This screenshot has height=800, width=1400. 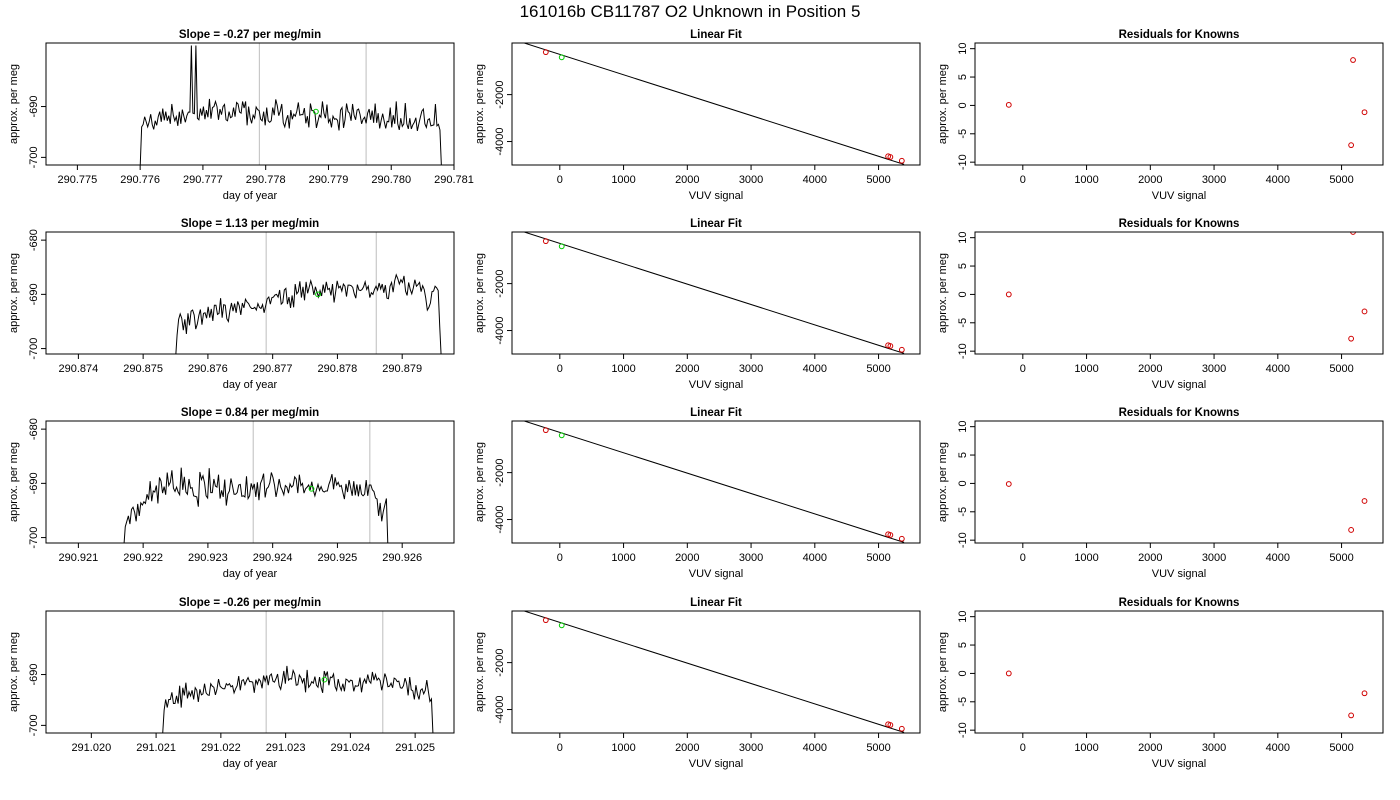 I want to click on x-tick-label: 290.876, so click(x=208, y=369).